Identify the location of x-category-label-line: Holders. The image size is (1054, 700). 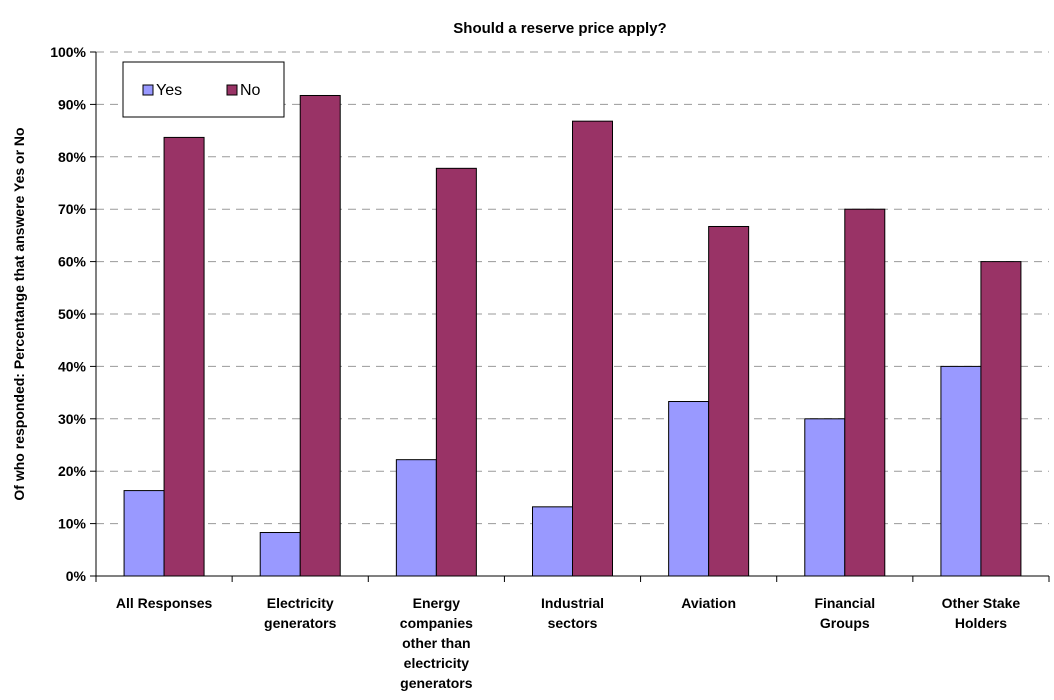
(981, 623).